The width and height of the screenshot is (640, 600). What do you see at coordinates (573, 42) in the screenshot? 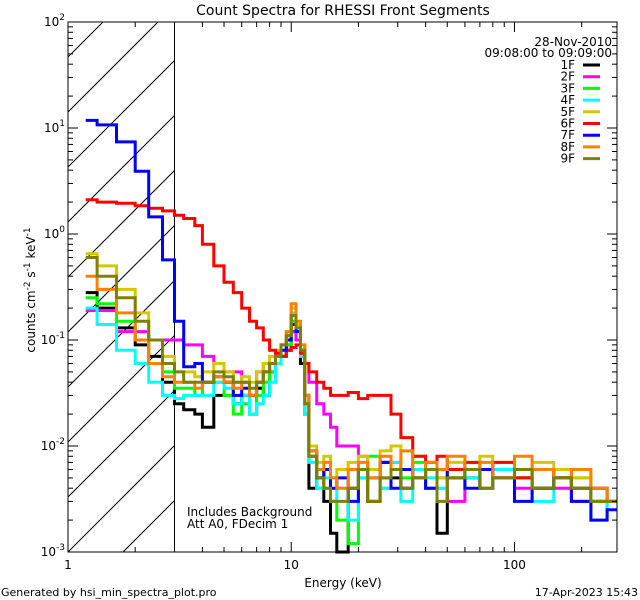
I see `legend-date: 28-Nov-2010` at bounding box center [573, 42].